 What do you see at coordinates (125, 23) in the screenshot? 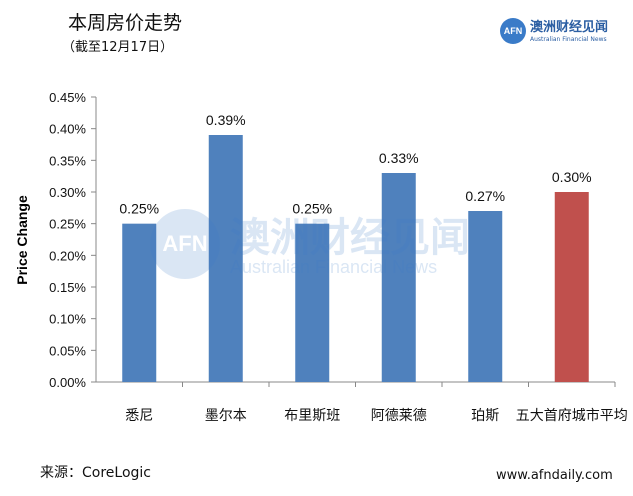
I see `chart-title: 本周房价走势` at bounding box center [125, 23].